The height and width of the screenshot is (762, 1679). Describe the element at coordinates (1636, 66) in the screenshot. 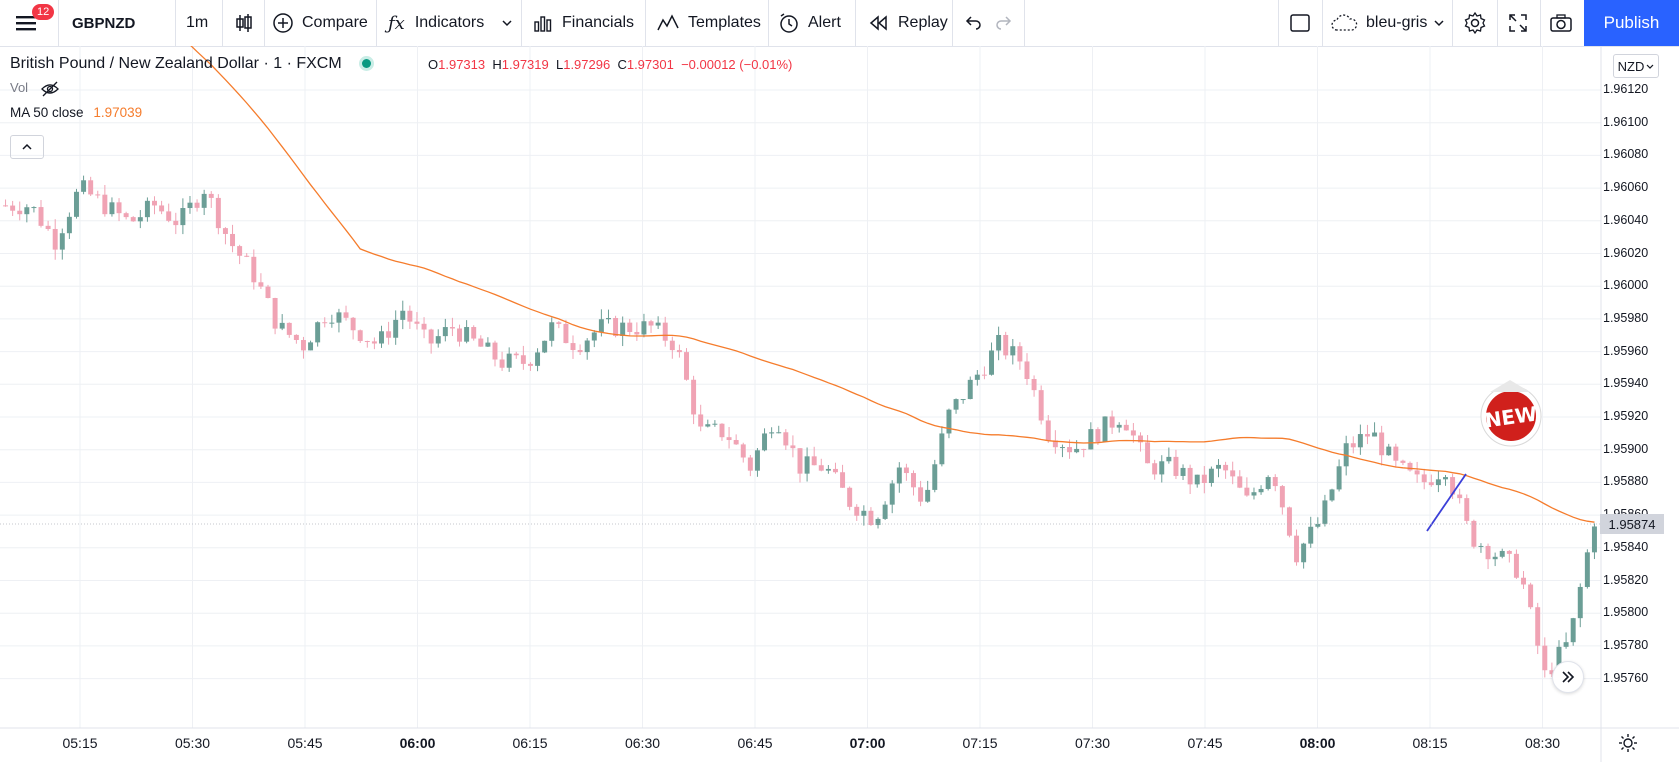

I see `currency-selector: NZD` at that location.